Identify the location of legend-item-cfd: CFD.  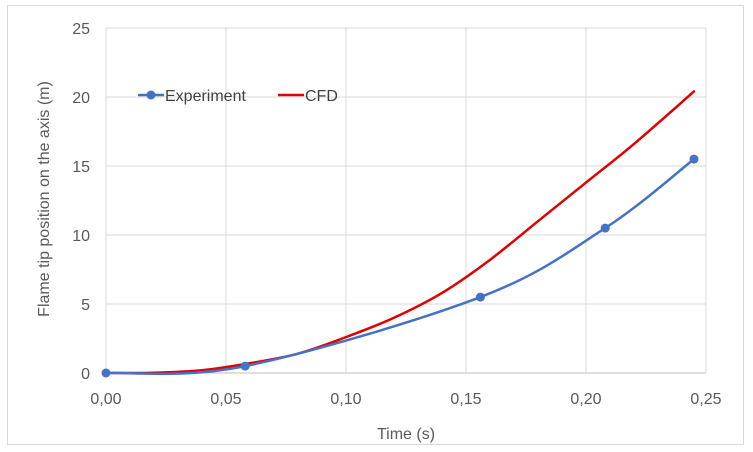
(308, 96).